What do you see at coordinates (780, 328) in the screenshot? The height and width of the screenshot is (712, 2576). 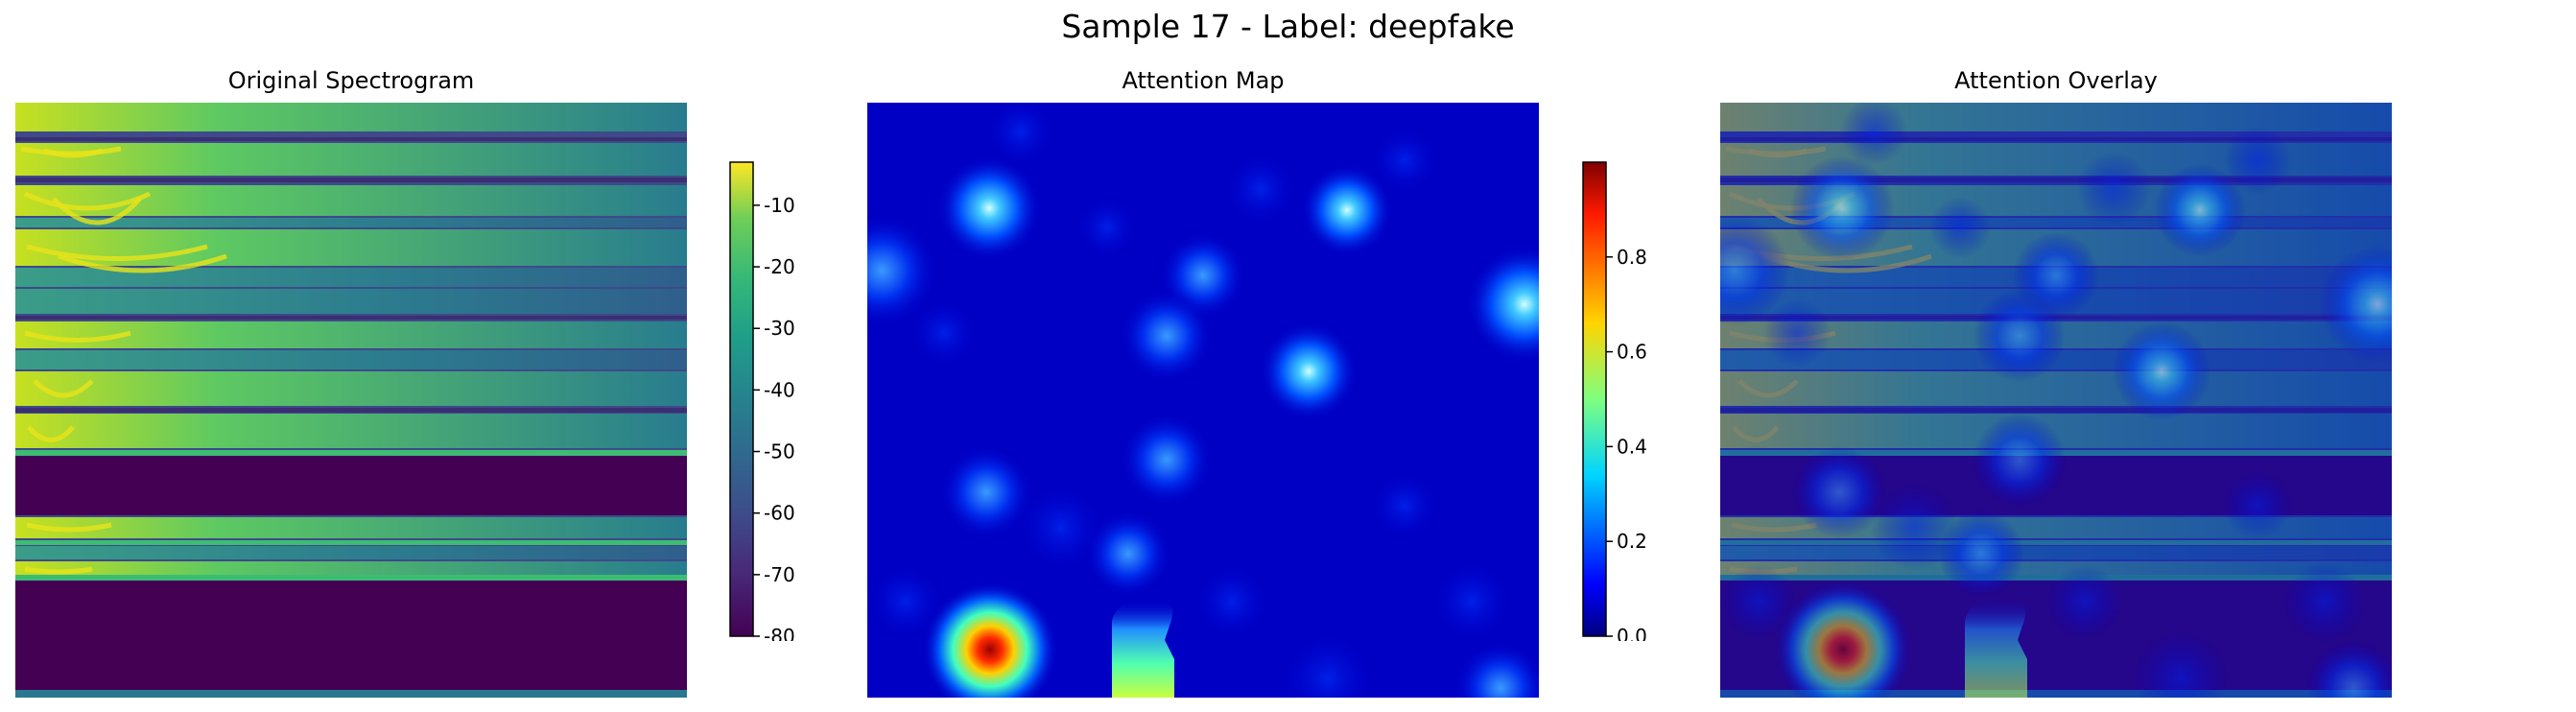 I see `spectrogram-colorbar-tick-label: -30` at bounding box center [780, 328].